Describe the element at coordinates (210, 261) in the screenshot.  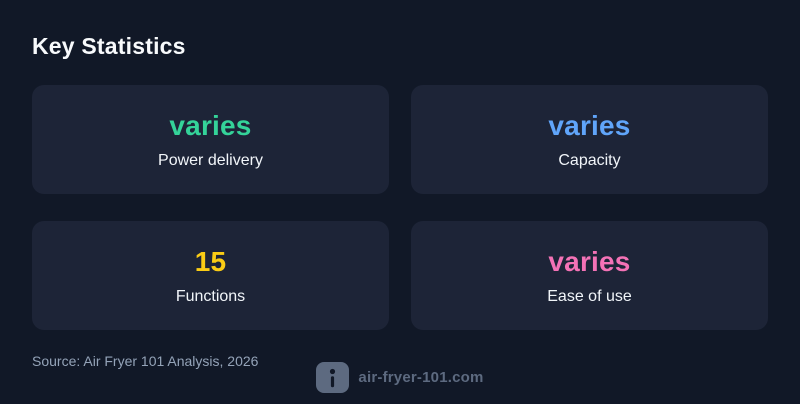
I see `stat-value: 15` at that location.